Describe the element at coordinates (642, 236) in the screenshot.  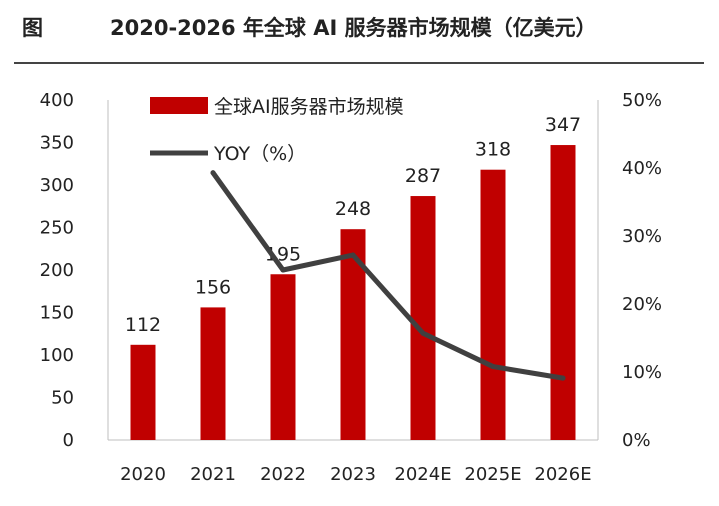
I see `right-tick-label: 30%` at that location.